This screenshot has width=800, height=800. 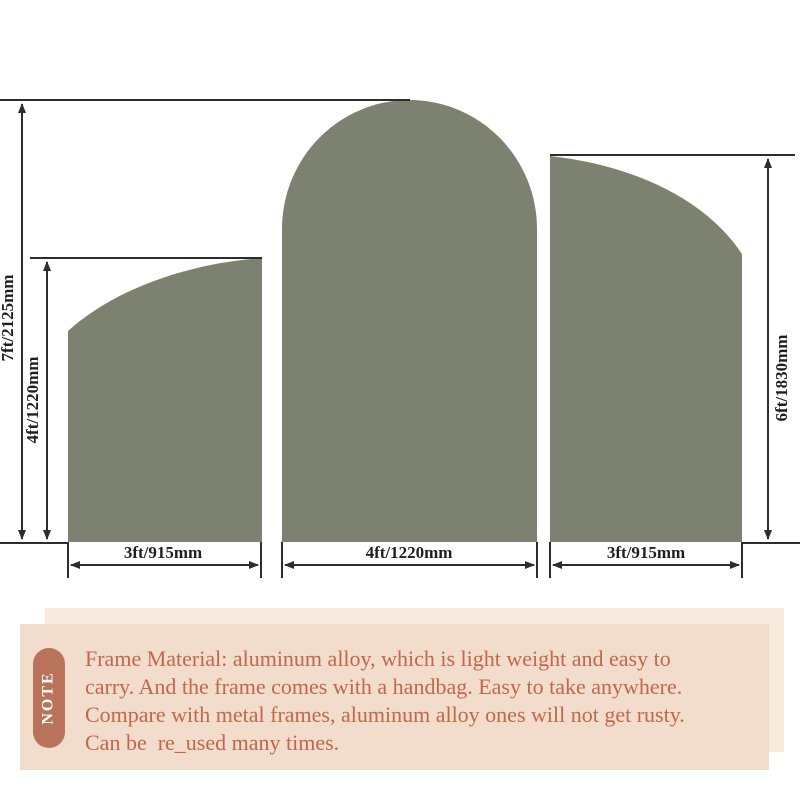 I want to click on right-panel-height-label: 6ft/1830mm, so click(x=781, y=378).